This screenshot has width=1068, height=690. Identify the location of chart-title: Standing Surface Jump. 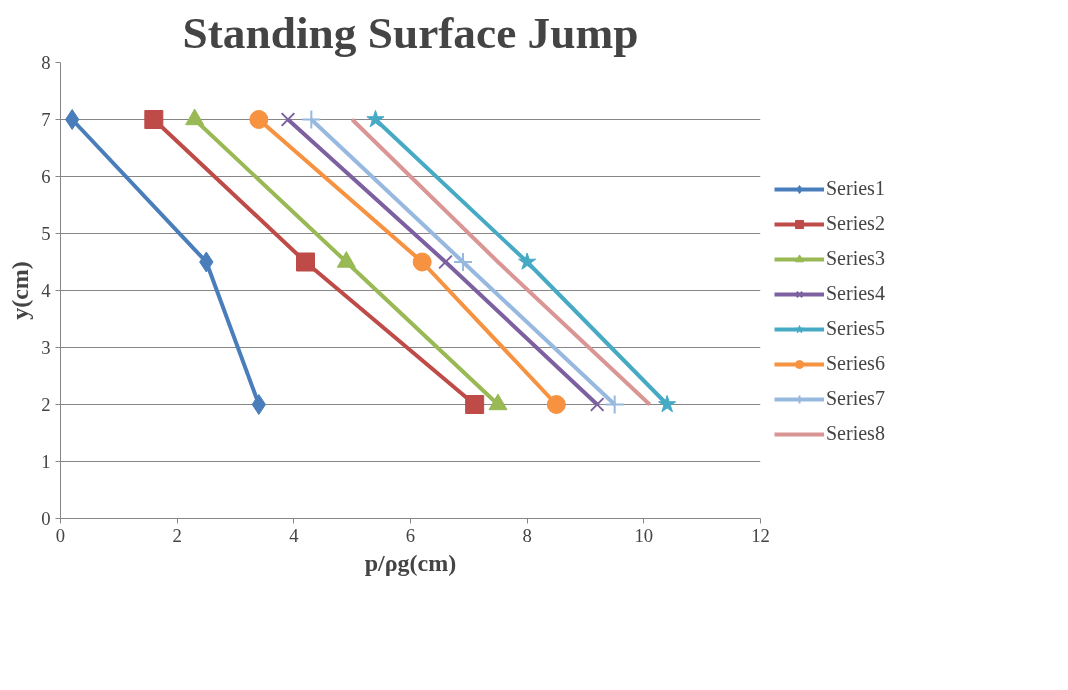
(410, 32).